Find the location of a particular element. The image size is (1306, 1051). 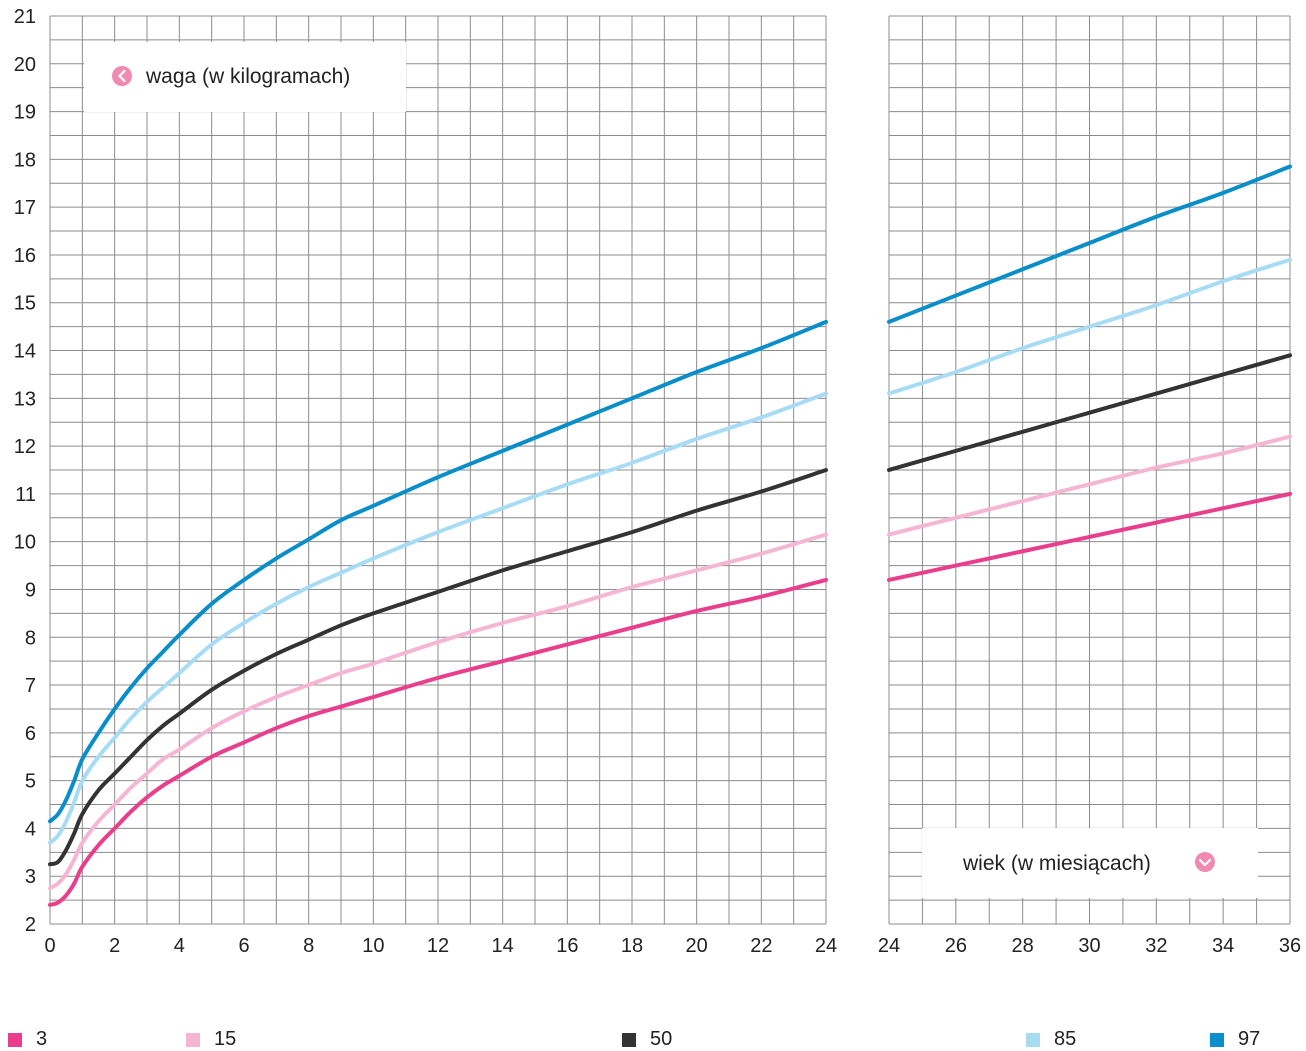

y-tick-label: 13 is located at coordinates (25, 399).